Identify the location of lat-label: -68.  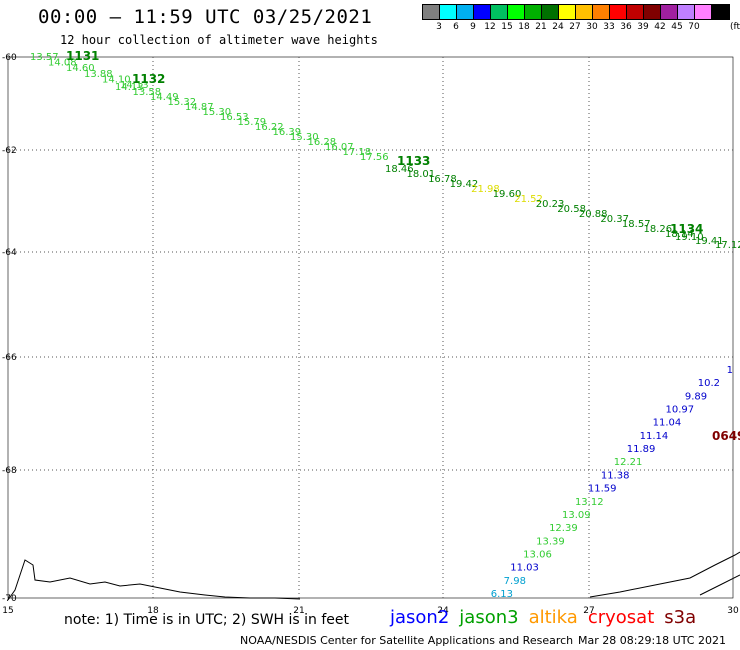
(9, 471).